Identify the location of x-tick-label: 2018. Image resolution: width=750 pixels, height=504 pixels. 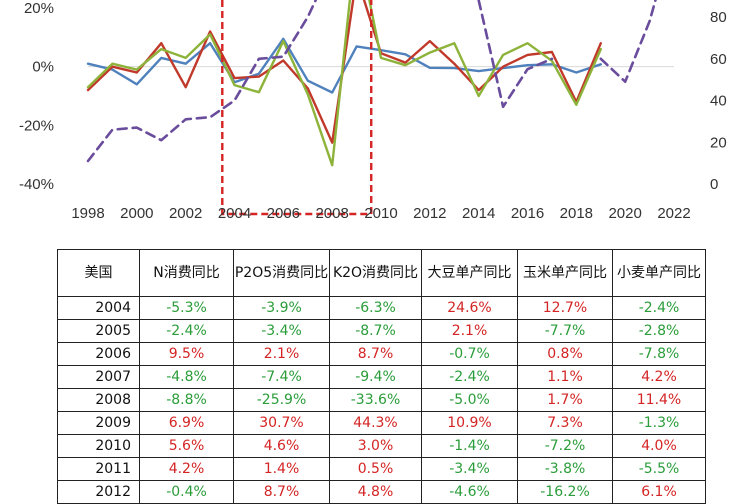
(576, 213).